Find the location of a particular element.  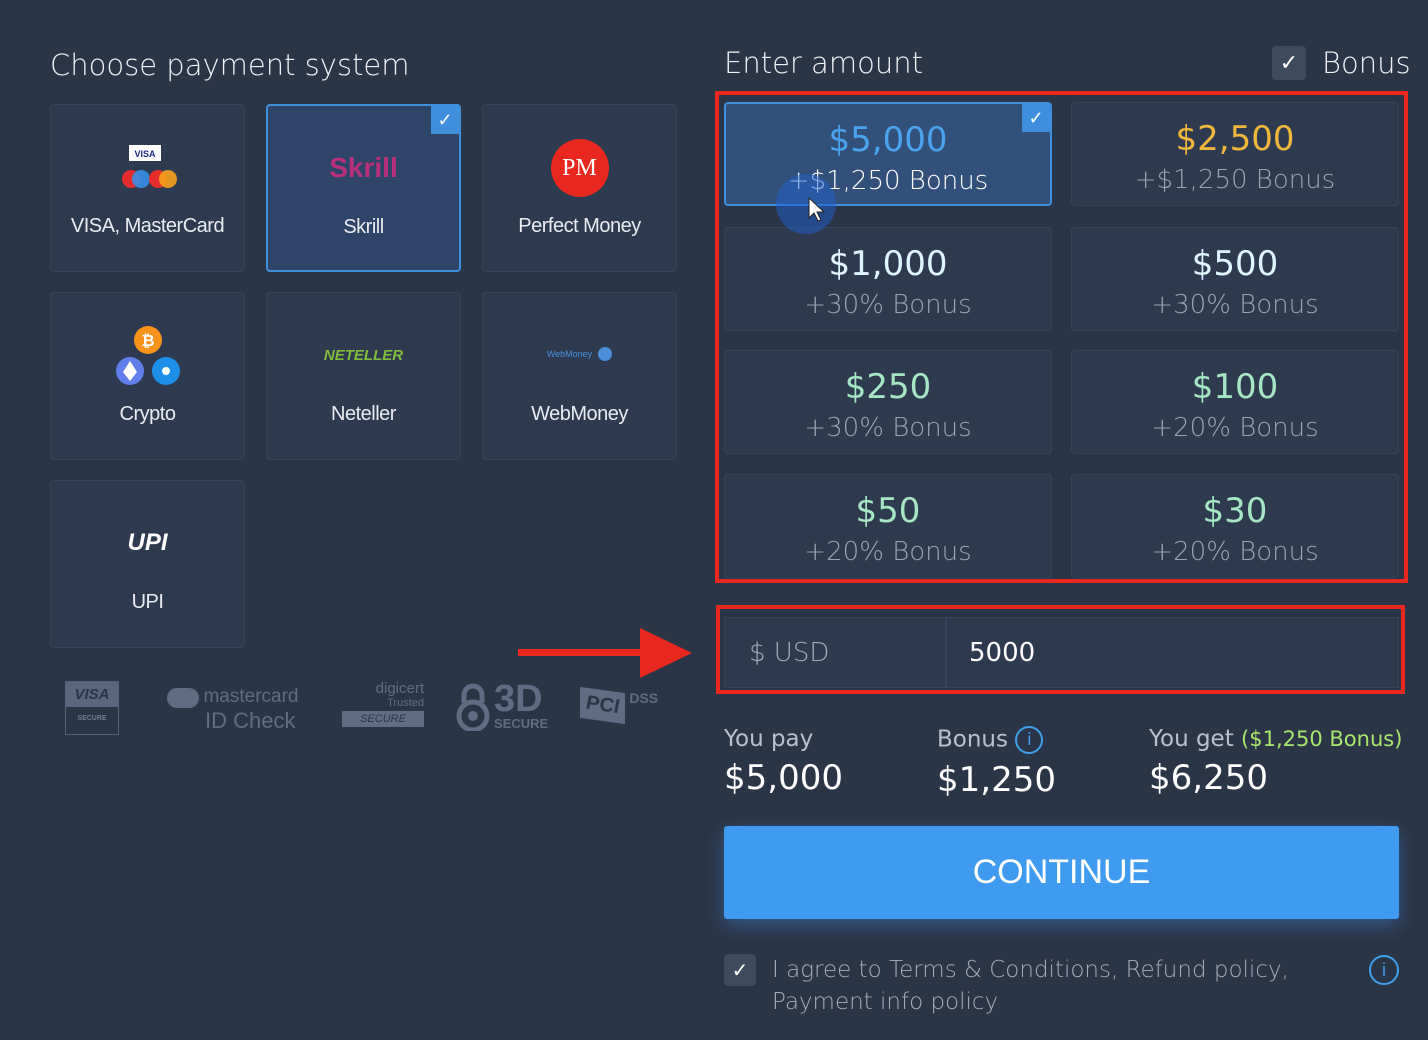

you-get-value: $6,250 is located at coordinates (1208, 778).